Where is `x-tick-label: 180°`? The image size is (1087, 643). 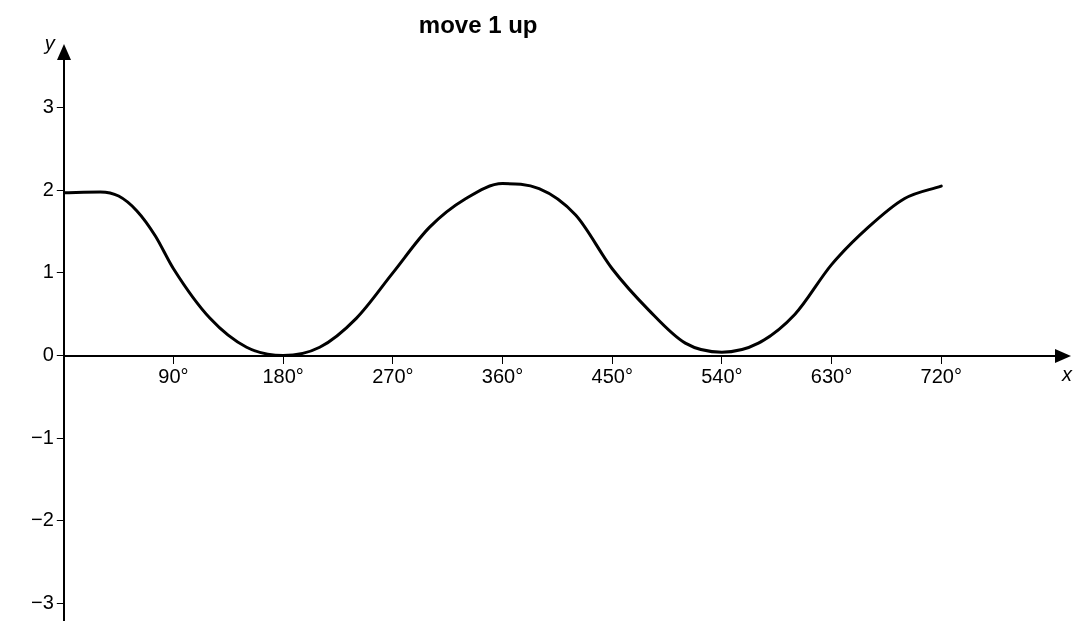
x-tick-label: 180° is located at coordinates (283, 376).